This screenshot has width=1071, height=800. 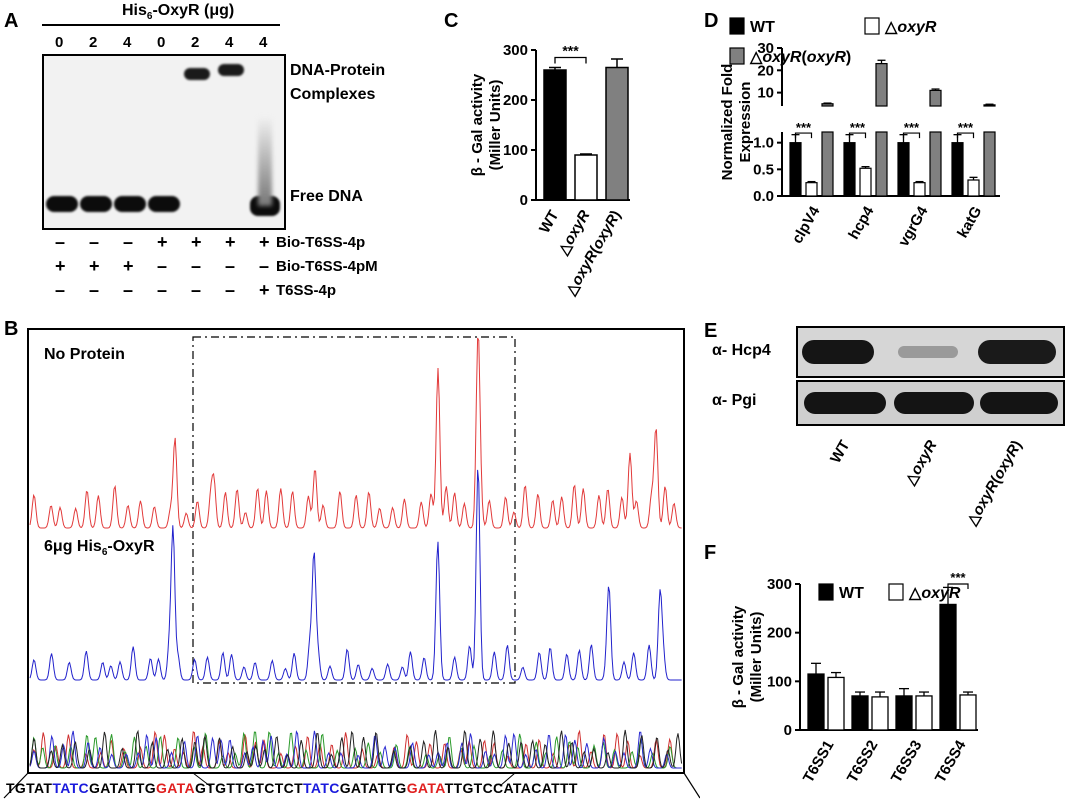 What do you see at coordinates (306, 290) in the screenshot?
I see `lane-row-label: T6SS-4p` at bounding box center [306, 290].